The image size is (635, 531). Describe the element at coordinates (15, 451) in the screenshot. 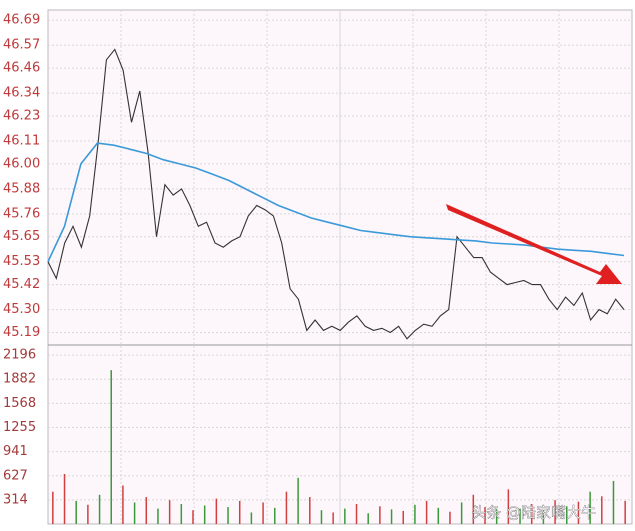

I see `y-tick-label: 941` at that location.